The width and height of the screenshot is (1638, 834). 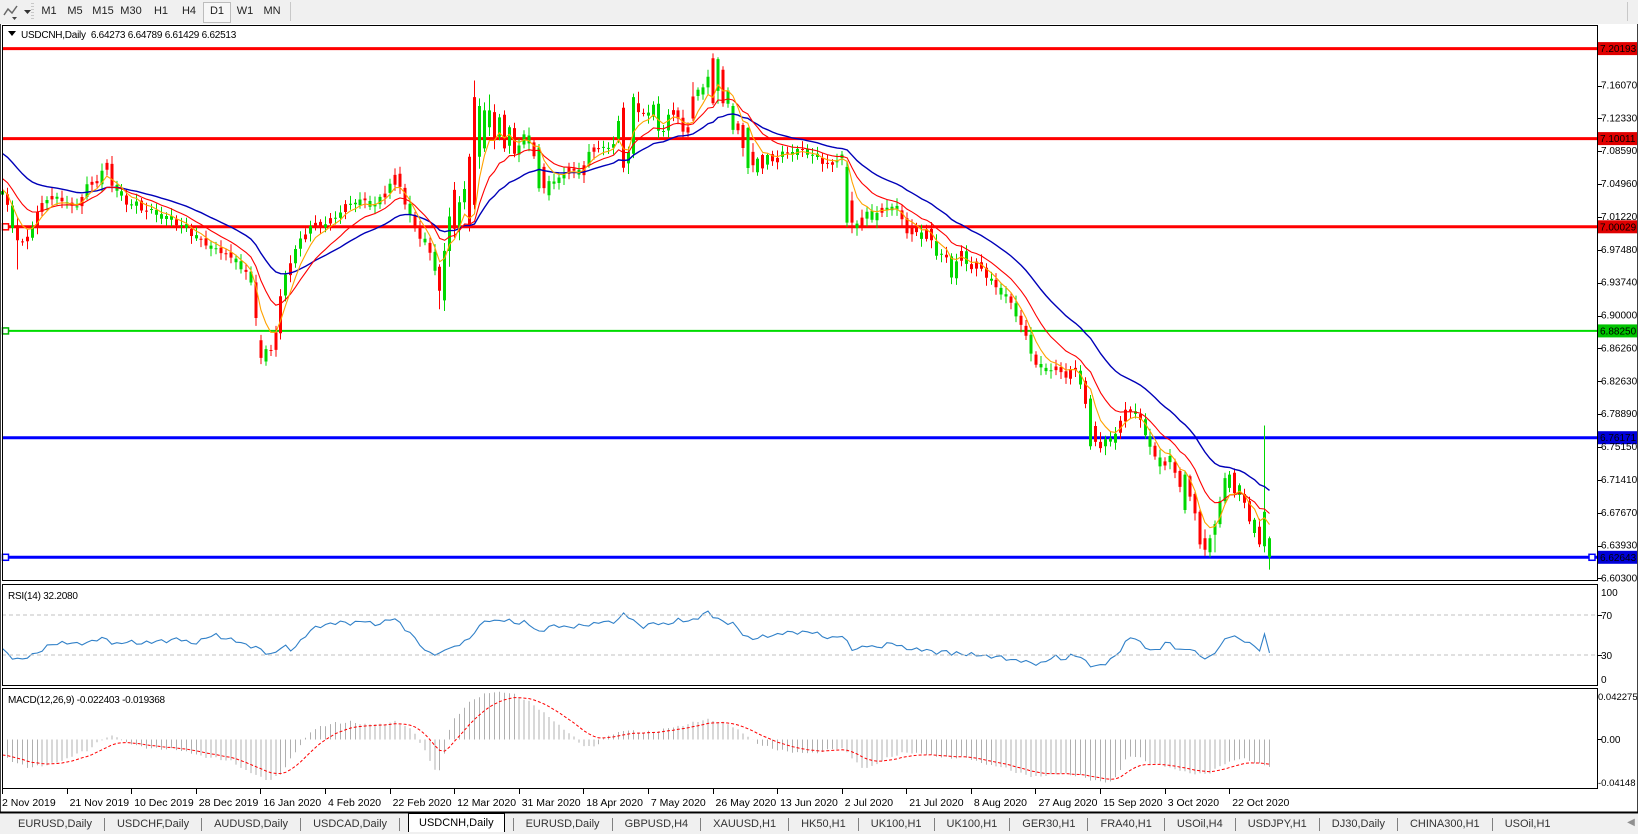 I want to click on svg-text: 28 Dec 2019, so click(x=229, y=803).